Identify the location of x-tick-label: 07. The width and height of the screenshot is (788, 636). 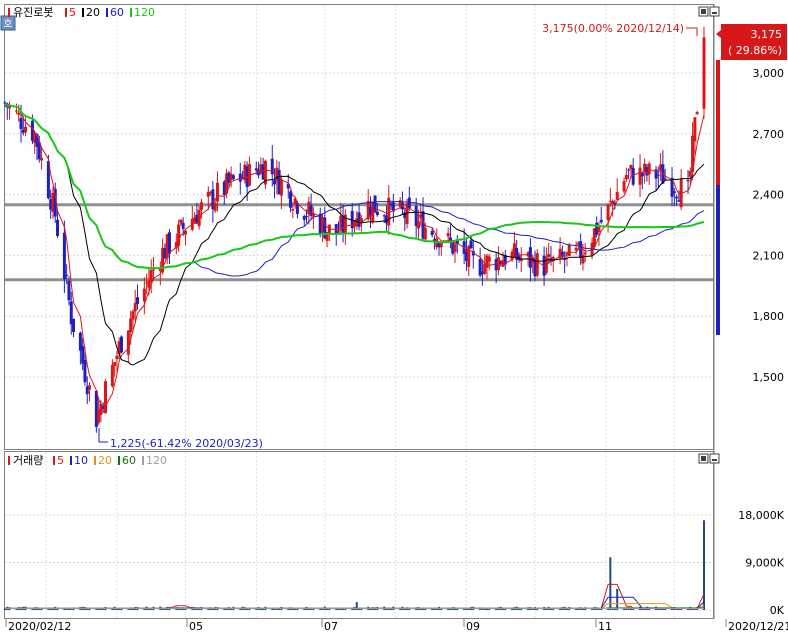
(331, 626).